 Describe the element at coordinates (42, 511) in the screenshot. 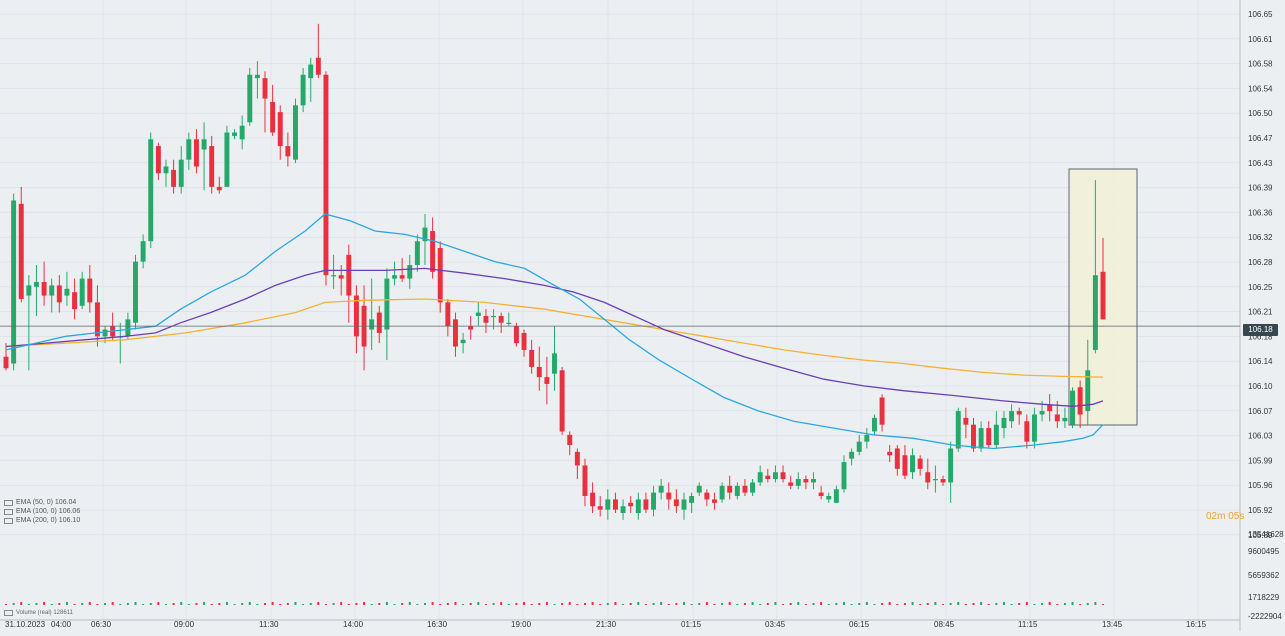

I see `legend-ema100: EMA (100, 0) 106.06` at that location.